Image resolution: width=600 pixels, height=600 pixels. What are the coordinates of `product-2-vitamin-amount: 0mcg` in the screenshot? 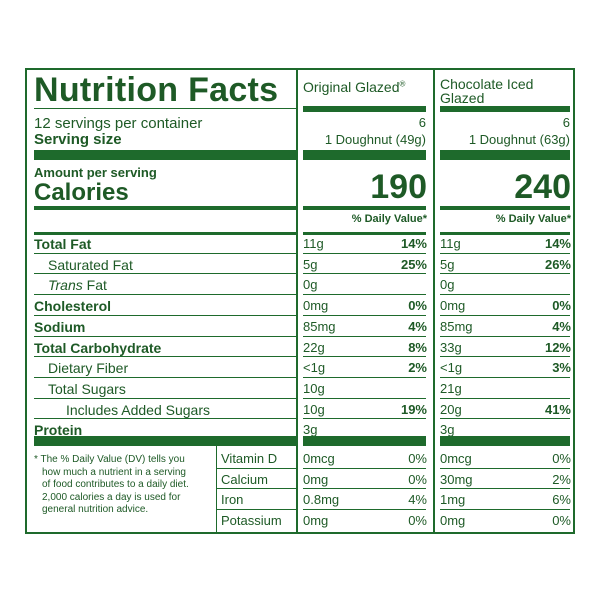 It's located at (456, 458).